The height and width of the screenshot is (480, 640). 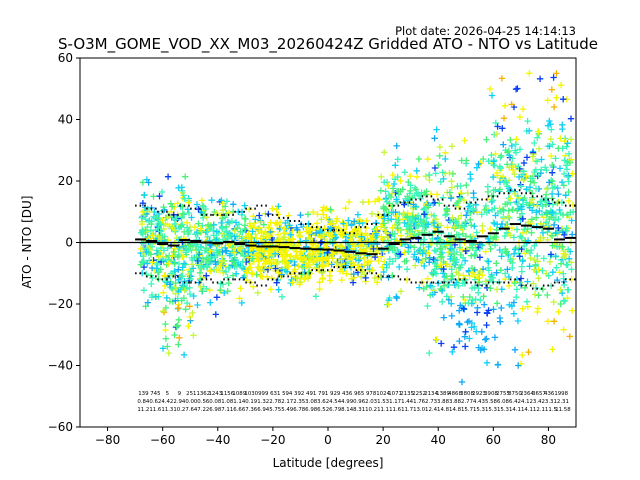 What do you see at coordinates (347, 394) in the screenshot?
I see `bin-stat-text: 436` at bounding box center [347, 394].